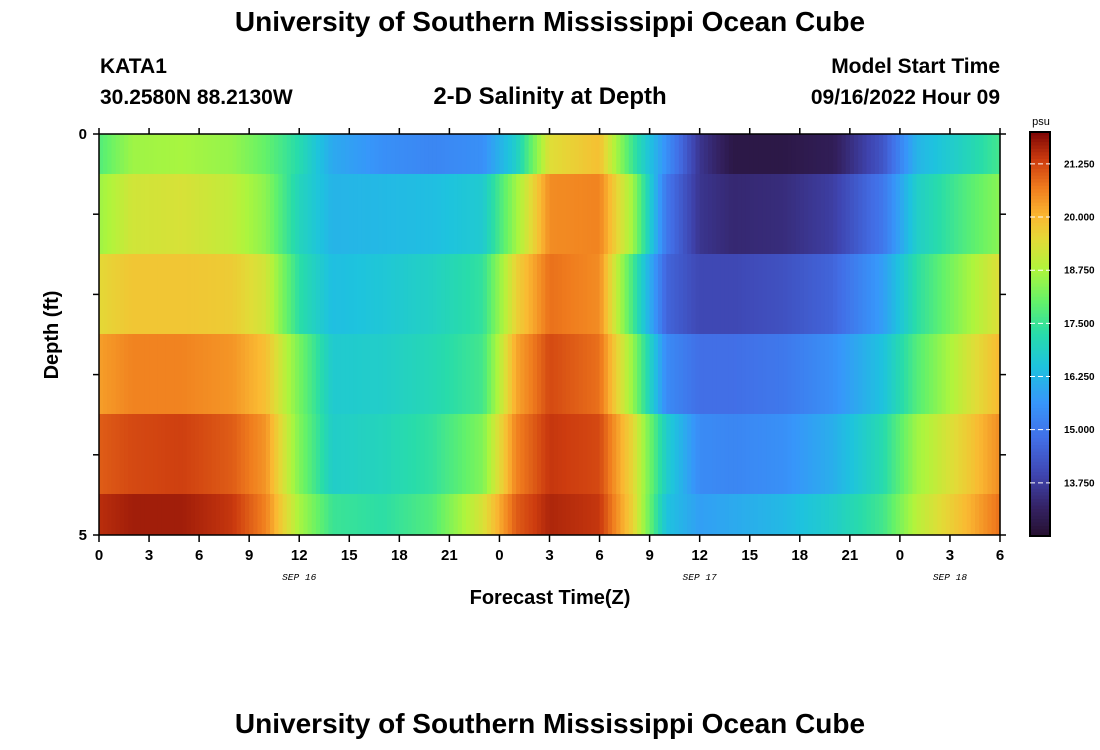  What do you see at coordinates (196, 97) in the screenshot?
I see `station-coordinates: 30.2580N 88.2130W` at bounding box center [196, 97].